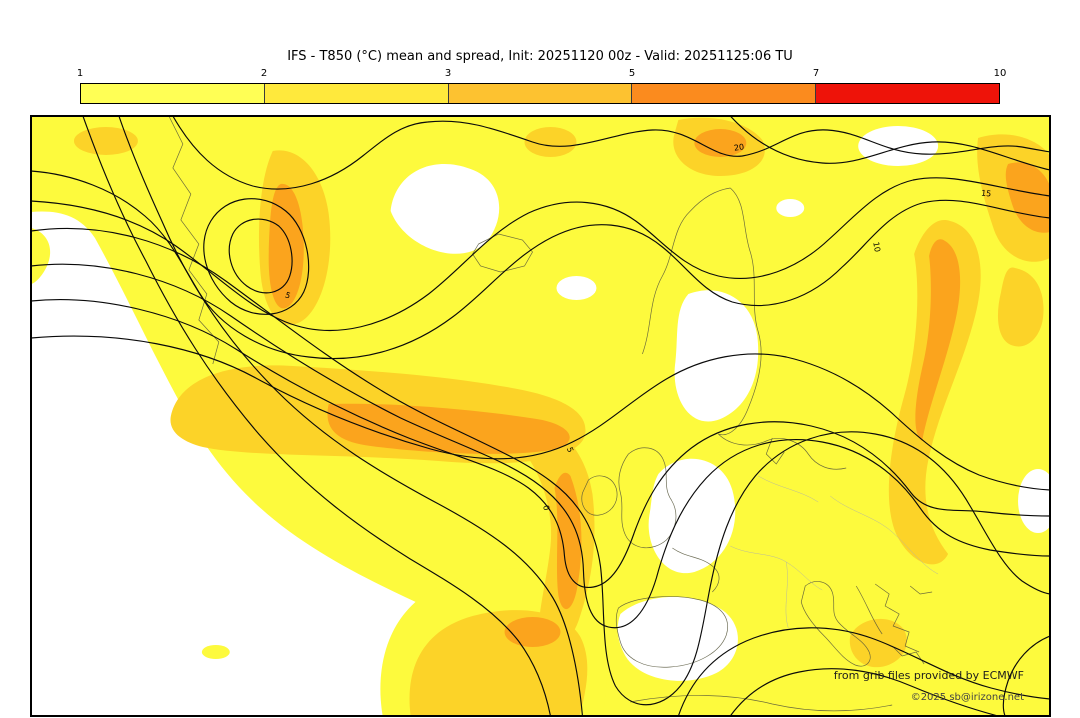 The image size is (1080, 718). I want to click on contour-label: 20, so click(739, 147).